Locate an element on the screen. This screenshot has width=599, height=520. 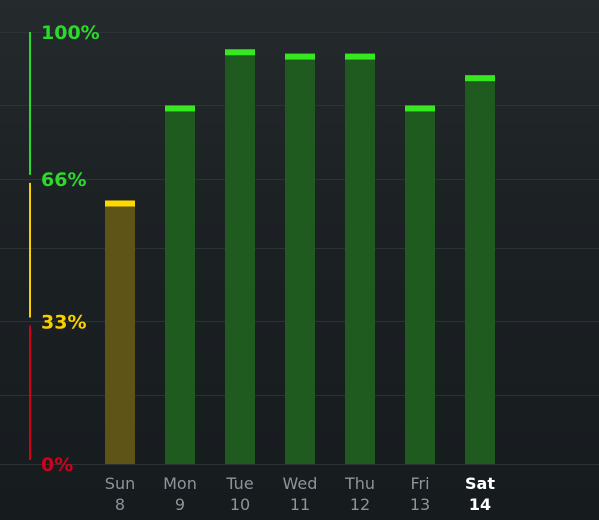
x-tick-date-label: 8 is located at coordinates (120, 504).